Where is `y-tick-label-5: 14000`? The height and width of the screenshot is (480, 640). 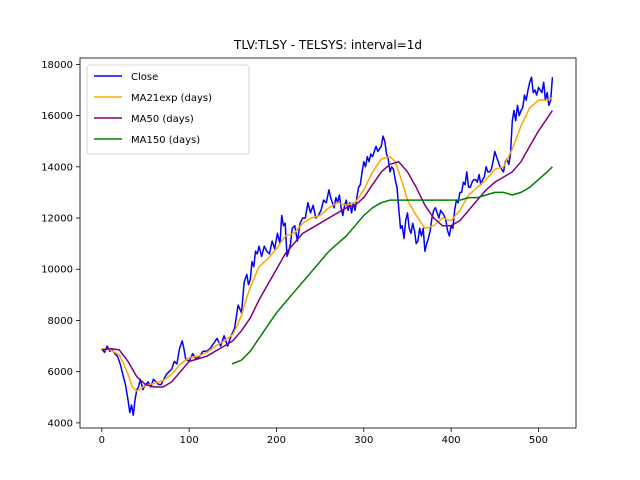 y-tick-label-5: 14000 is located at coordinates (57, 167).